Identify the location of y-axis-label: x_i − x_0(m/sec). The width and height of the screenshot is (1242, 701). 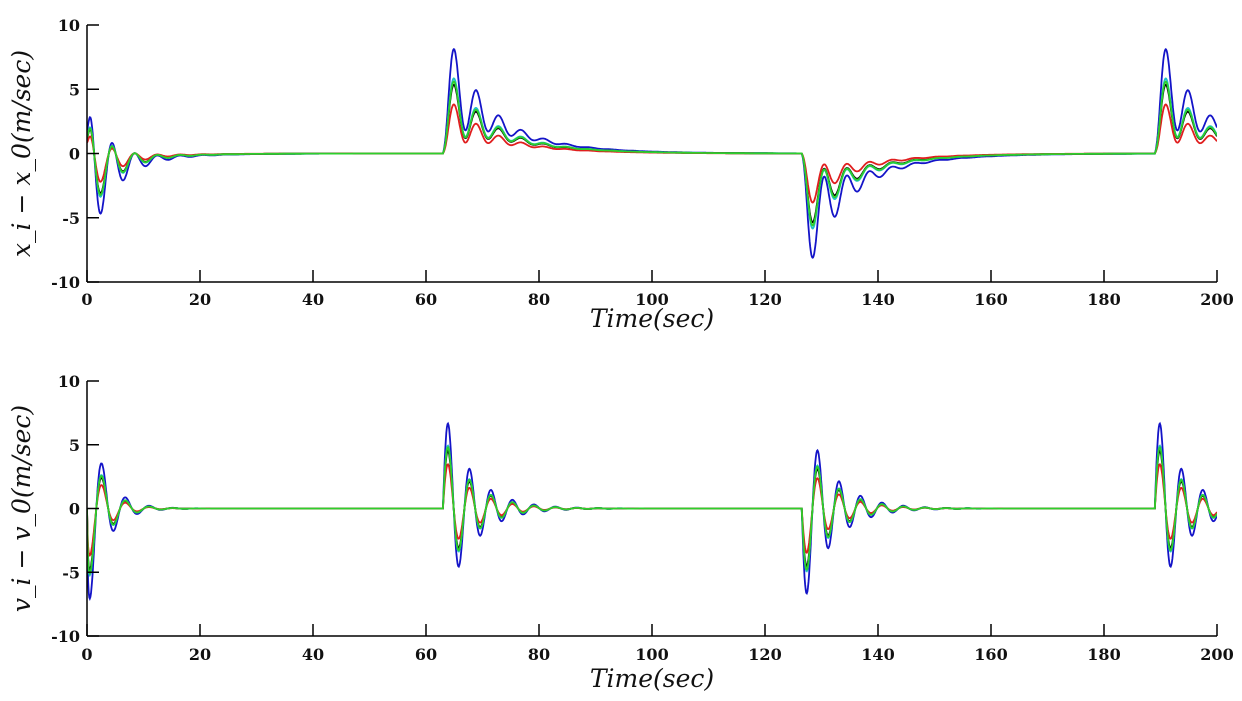
(21, 153).